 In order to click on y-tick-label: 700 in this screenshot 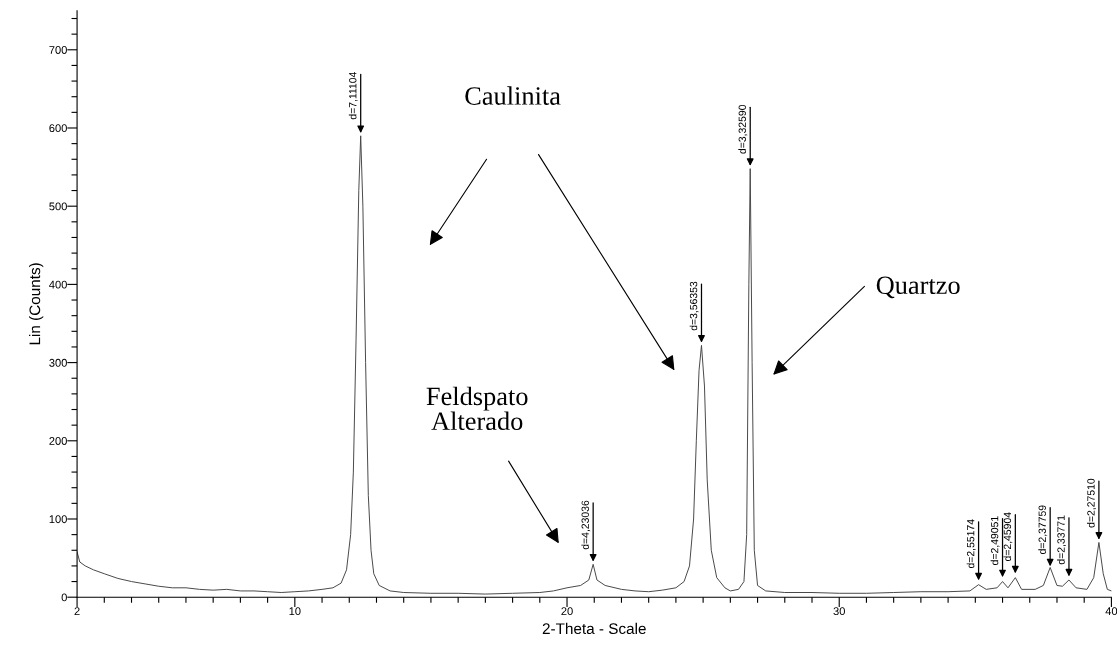, I will do `click(58, 50)`.